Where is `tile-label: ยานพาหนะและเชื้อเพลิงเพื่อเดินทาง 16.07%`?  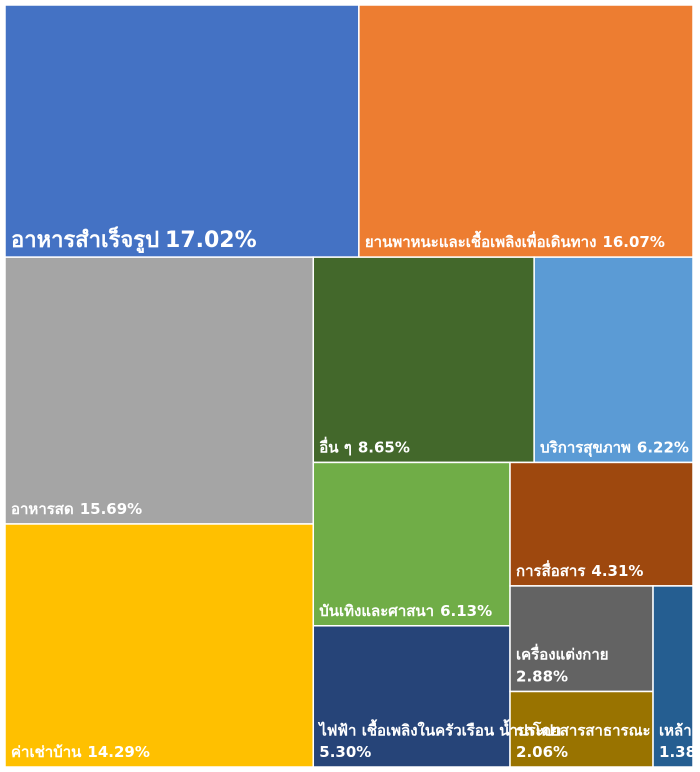 tile-label: ยานพาหนะและเชื้อเพลิงเพื่อเดินทาง 16.07% is located at coordinates (515, 240).